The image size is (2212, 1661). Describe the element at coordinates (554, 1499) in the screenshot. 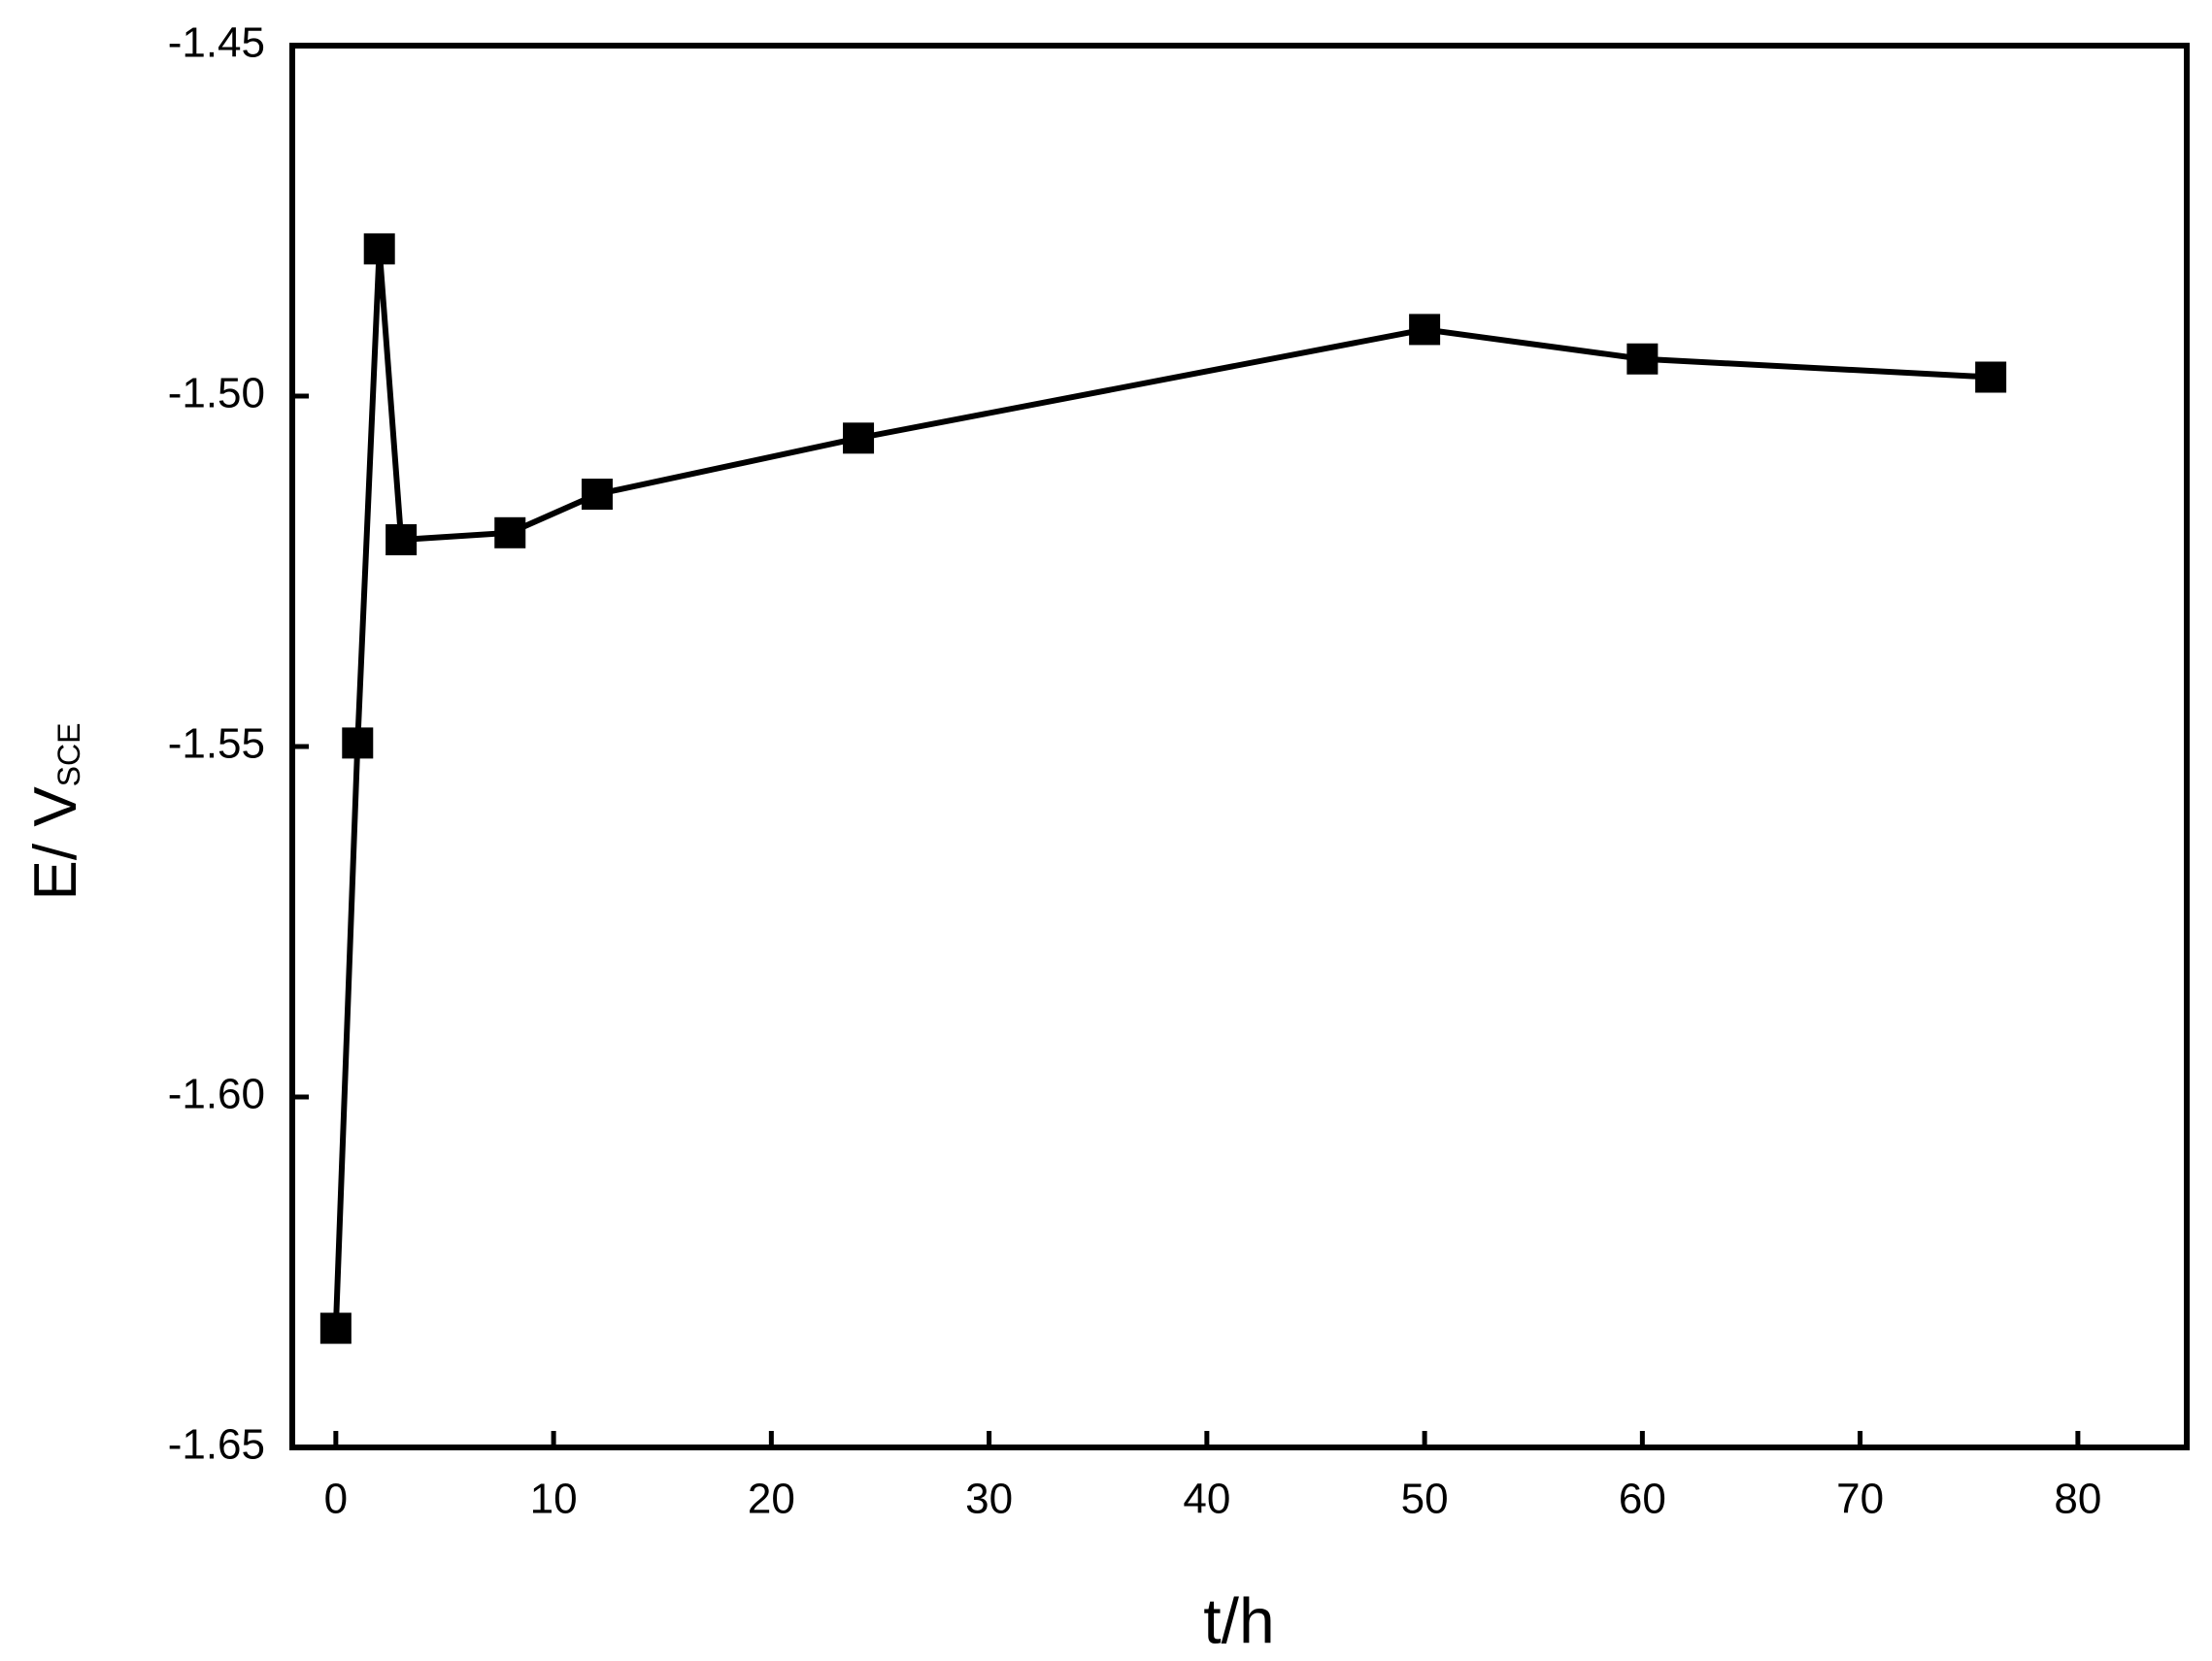

I see `x-tick-label: 10` at that location.